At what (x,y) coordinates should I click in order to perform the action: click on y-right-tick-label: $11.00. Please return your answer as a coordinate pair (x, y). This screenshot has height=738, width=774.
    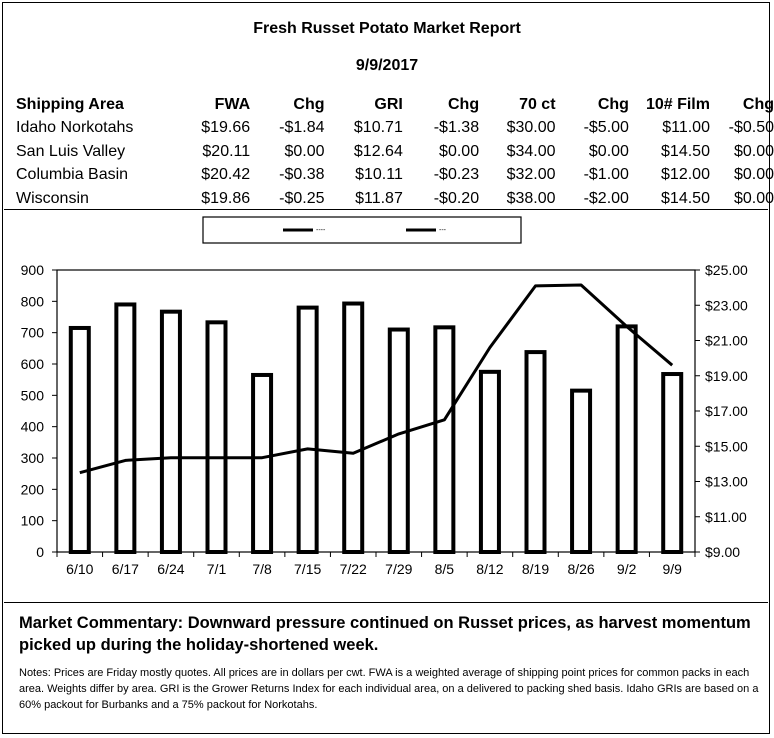
    Looking at the image, I should click on (726, 517).